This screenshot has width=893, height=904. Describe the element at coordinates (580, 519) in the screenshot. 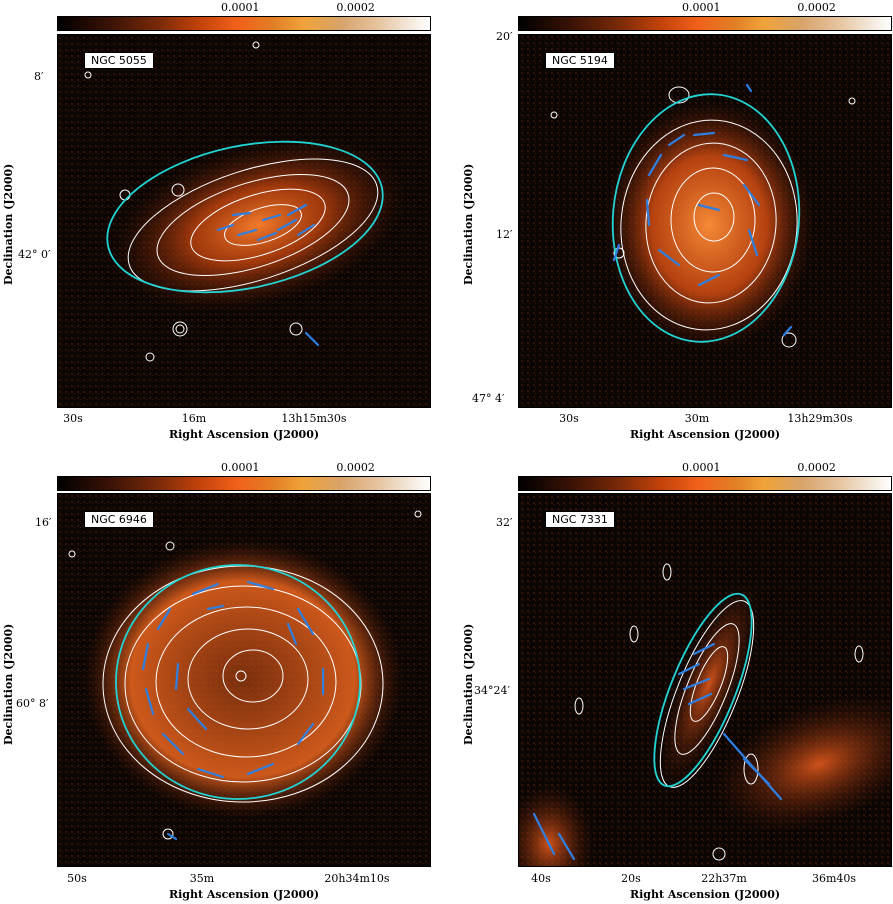

I see `galaxy-label: NGC 7331` at that location.